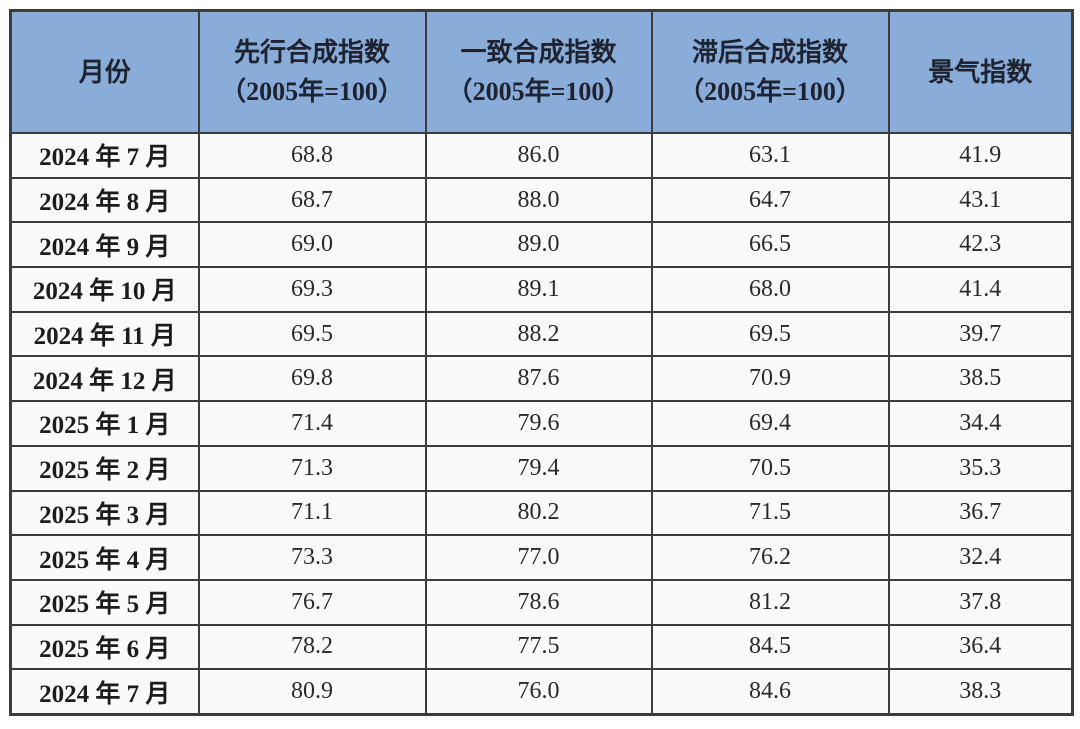 Image resolution: width=1080 pixels, height=729 pixels. I want to click on table-row: 2025 年 5 月 76.7 78.6 81.2 37.8, so click(541, 602).